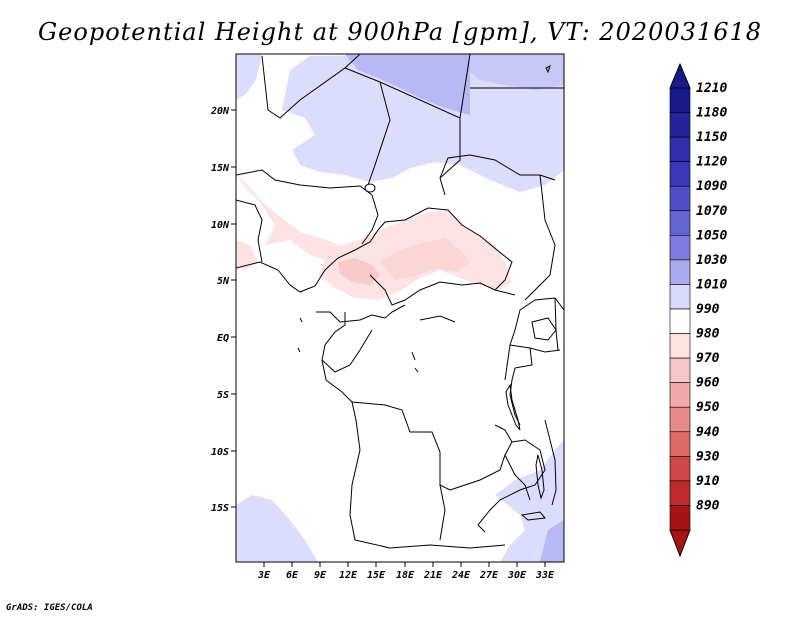  I want to click on lat-tick: 10N, so click(223, 225).